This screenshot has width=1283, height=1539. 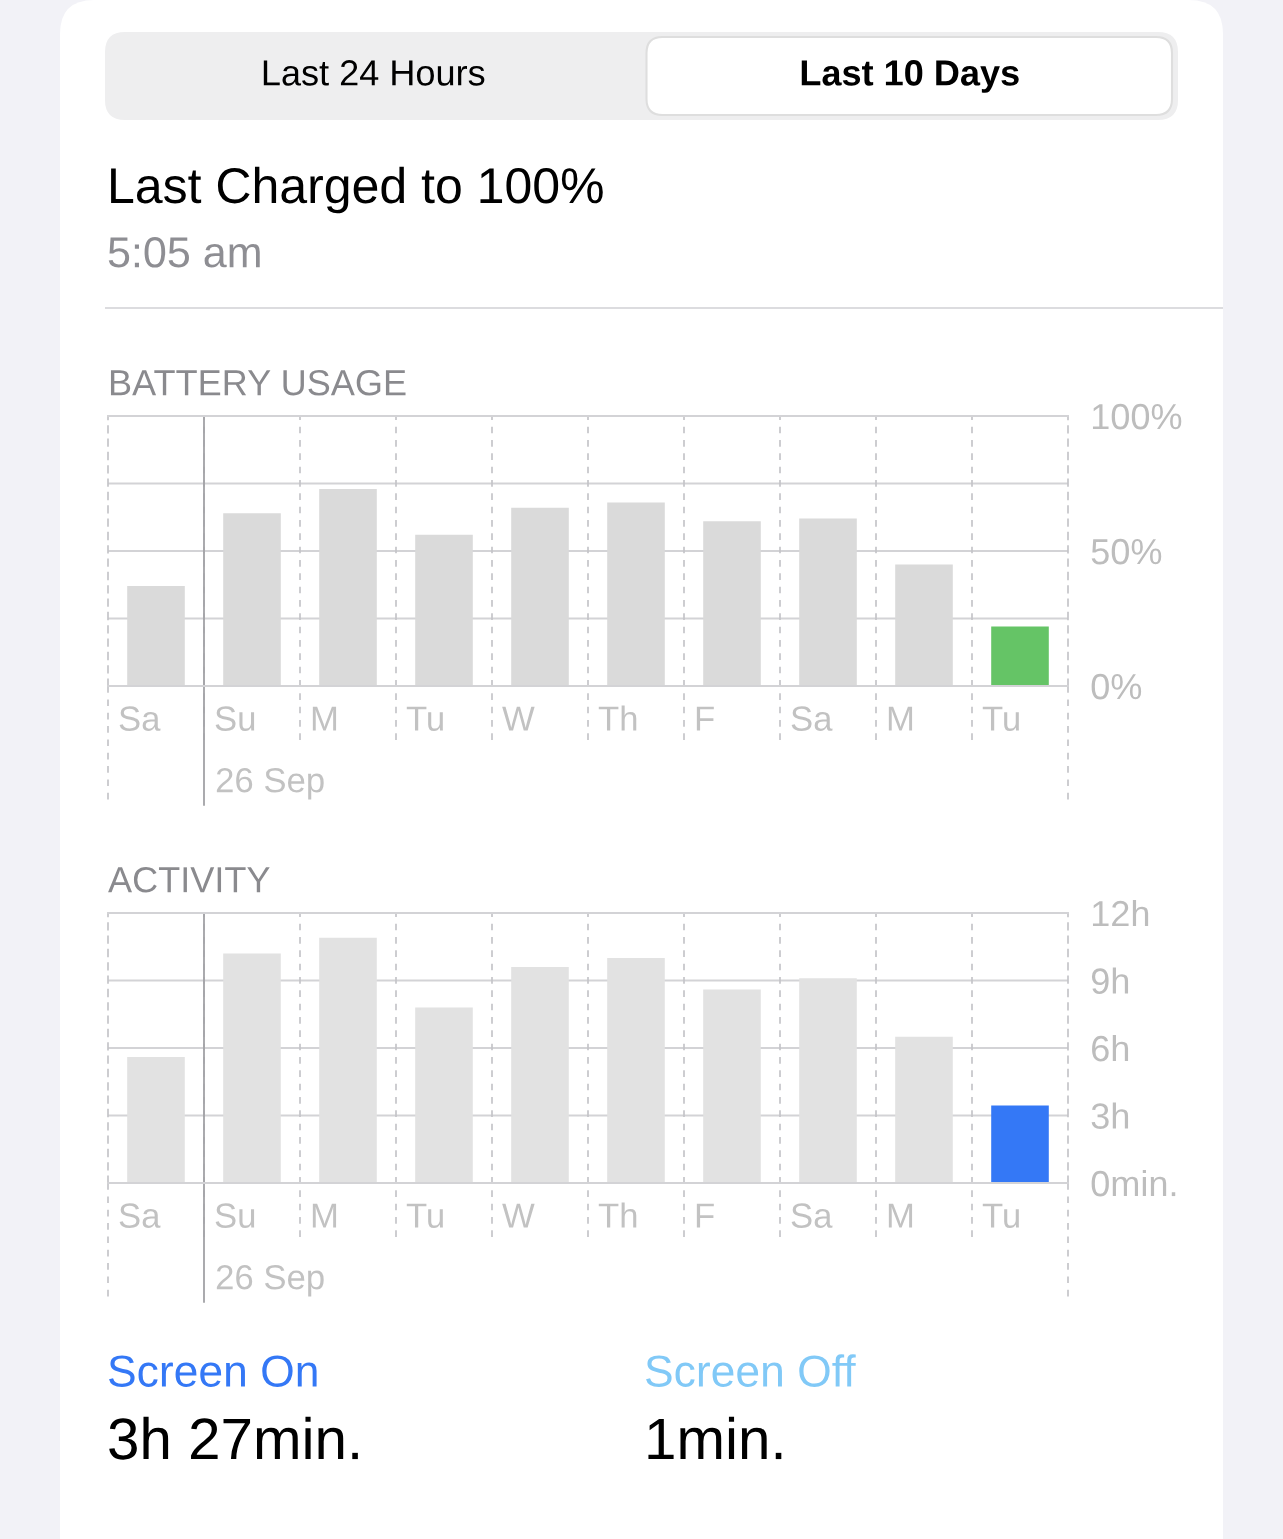 What do you see at coordinates (1137, 416) in the screenshot?
I see `y-tick-label: 100%` at bounding box center [1137, 416].